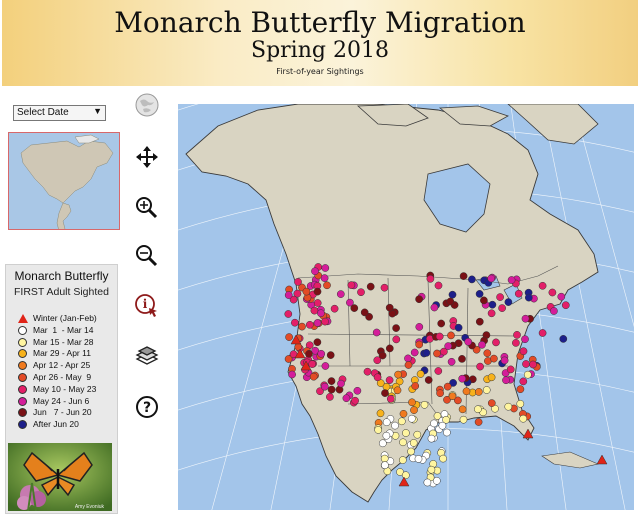 The image size is (640, 516). I want to click on layers-icon, so click(147, 356).